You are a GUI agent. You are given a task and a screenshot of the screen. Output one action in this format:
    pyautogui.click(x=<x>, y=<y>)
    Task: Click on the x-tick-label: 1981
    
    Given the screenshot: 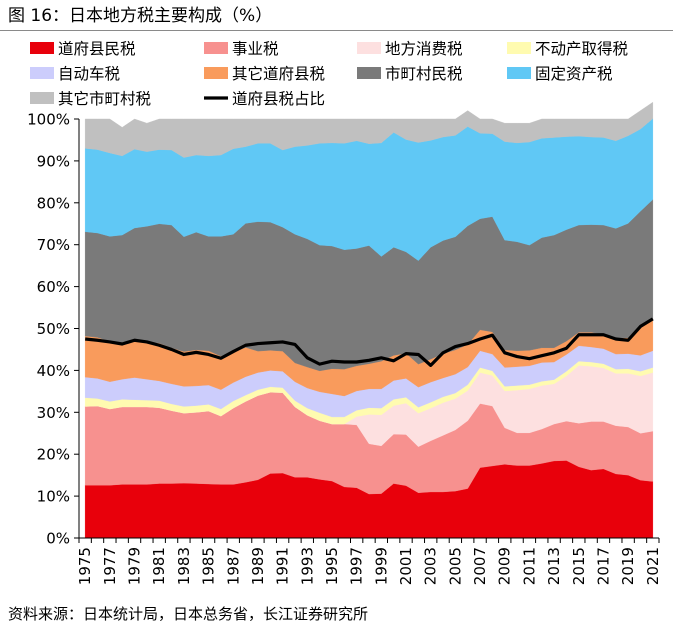 What is the action you would take?
    pyautogui.click(x=159, y=566)
    